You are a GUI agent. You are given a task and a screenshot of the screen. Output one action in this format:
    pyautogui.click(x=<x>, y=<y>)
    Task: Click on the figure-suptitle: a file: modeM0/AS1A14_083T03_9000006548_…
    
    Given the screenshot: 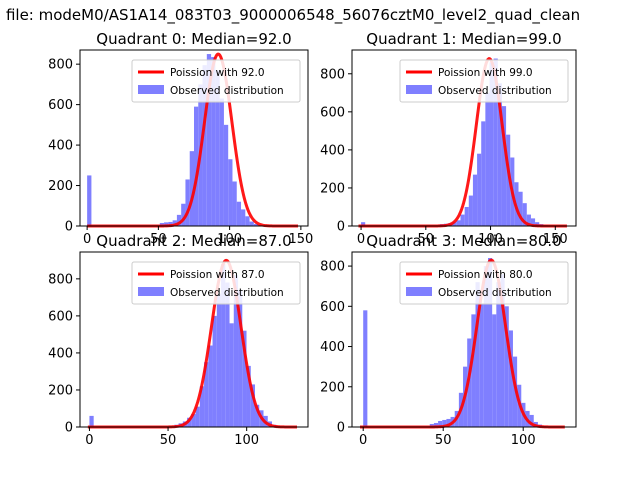 What is the action you would take?
    pyautogui.click(x=290, y=15)
    